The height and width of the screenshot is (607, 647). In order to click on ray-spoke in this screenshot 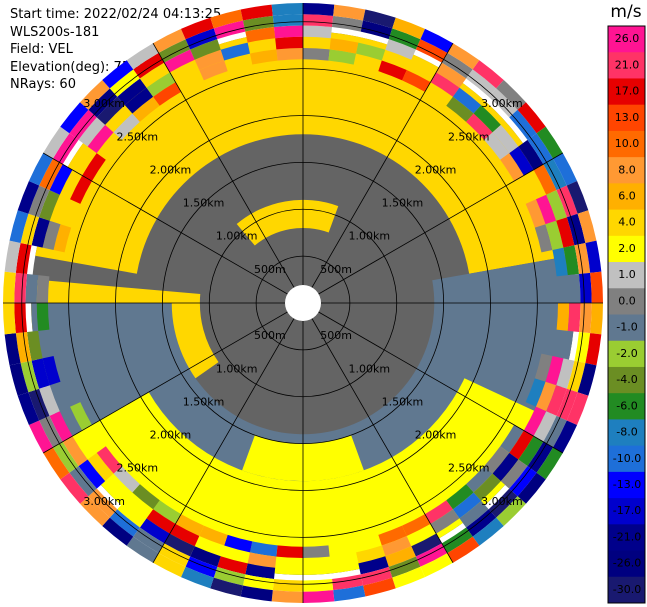, I will do `click(378, 173)`.